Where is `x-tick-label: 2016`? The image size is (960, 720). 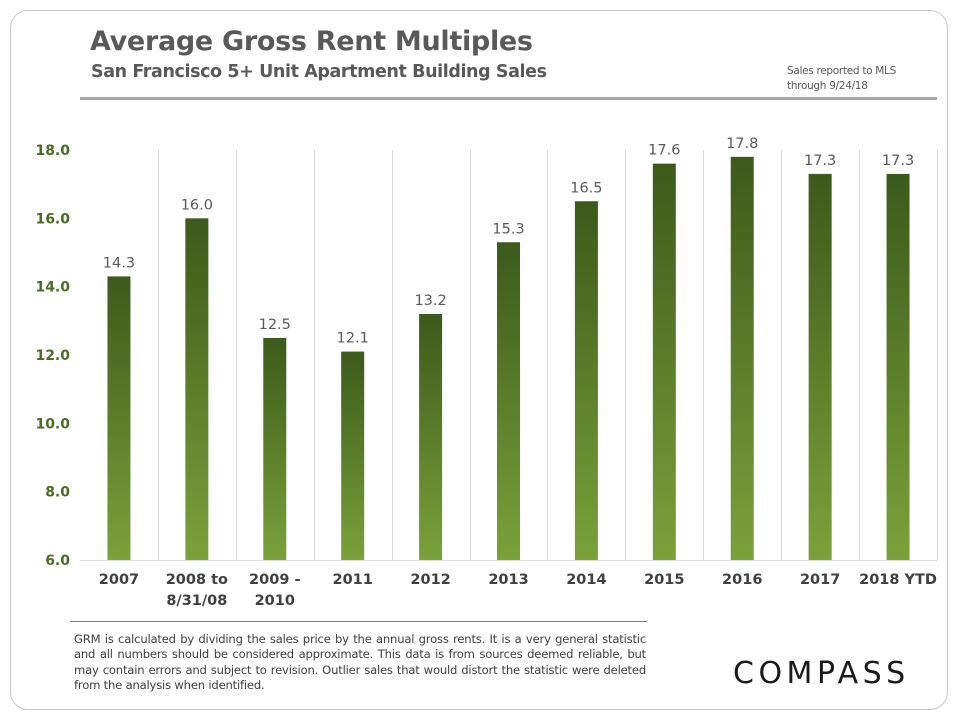 x-tick-label: 2016 is located at coordinates (742, 580).